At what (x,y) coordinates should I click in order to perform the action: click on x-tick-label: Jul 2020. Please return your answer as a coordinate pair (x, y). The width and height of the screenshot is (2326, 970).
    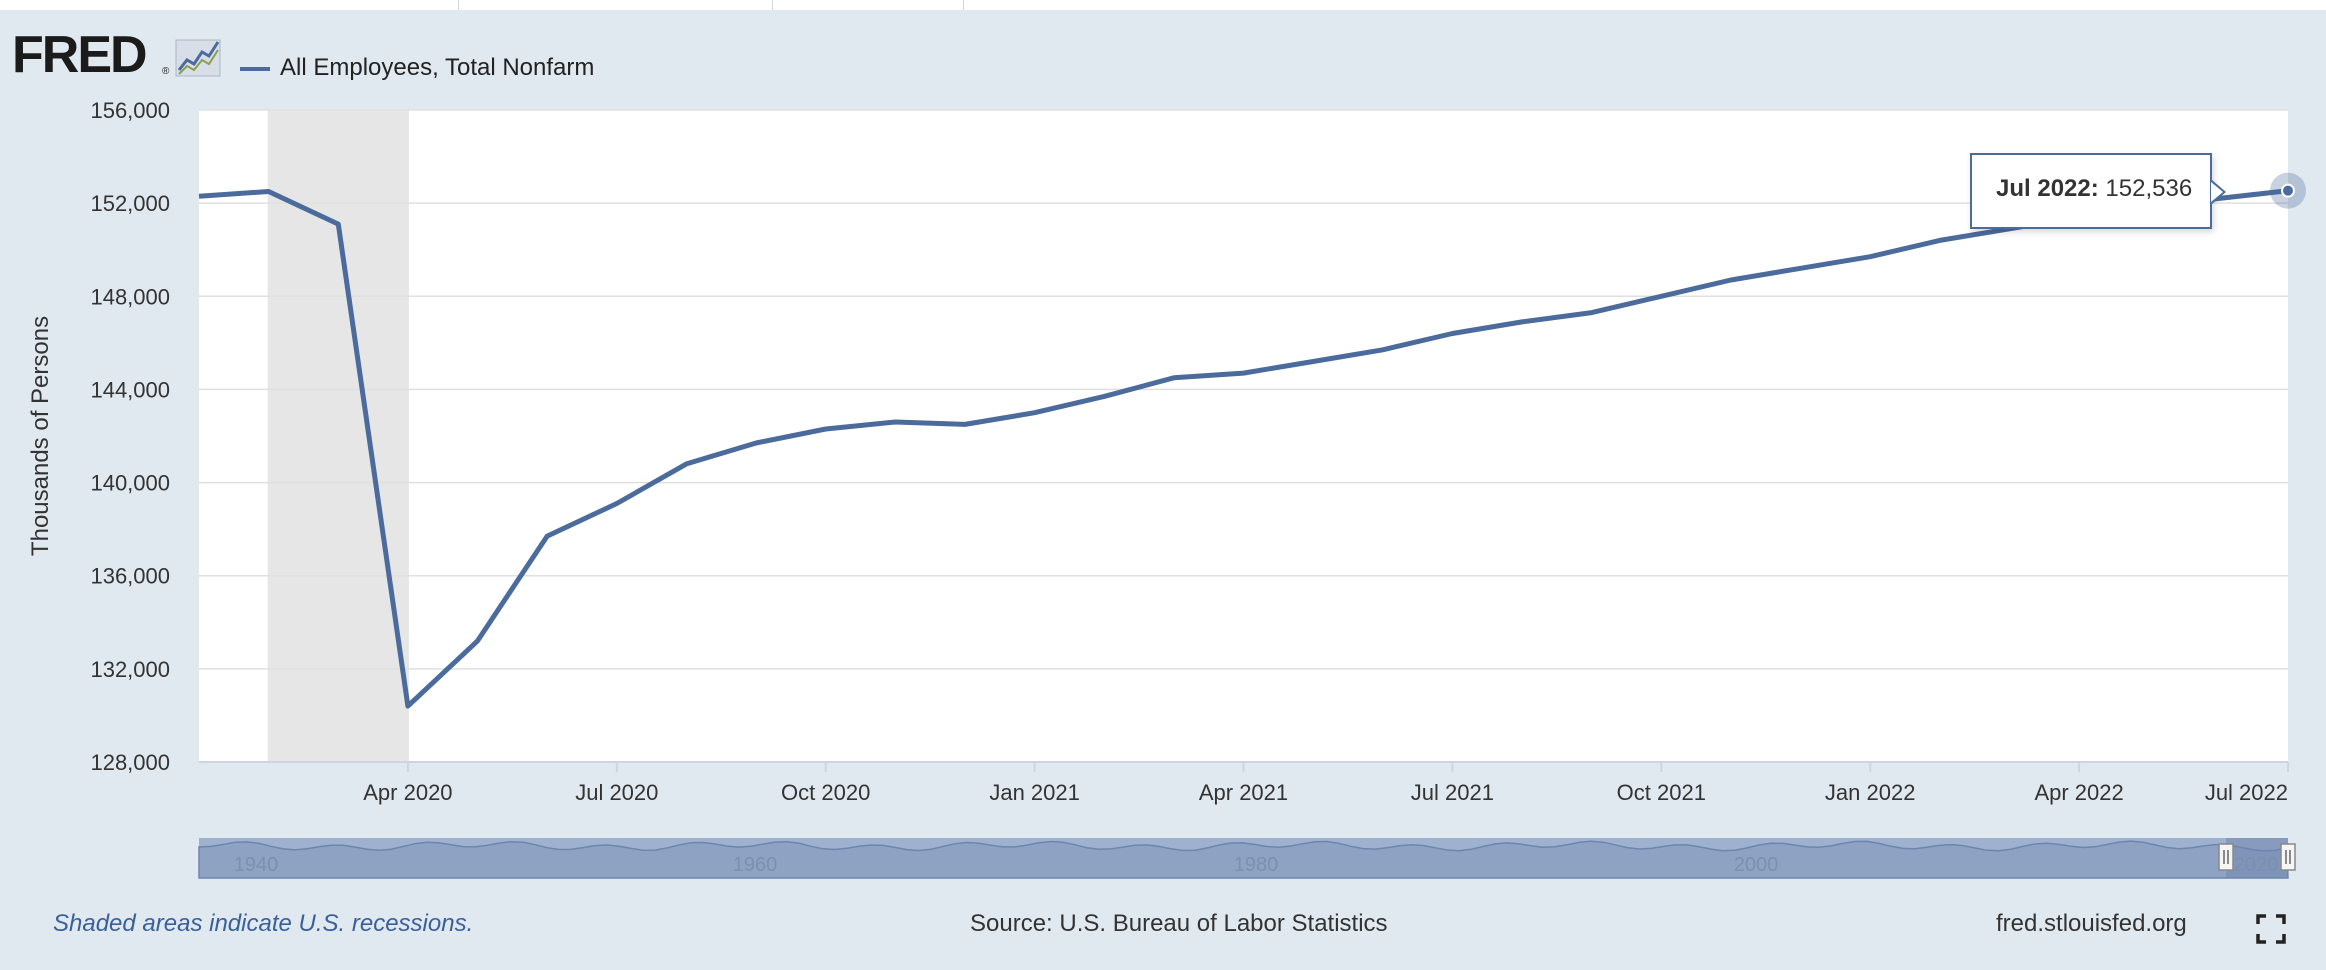
    Looking at the image, I should click on (616, 792).